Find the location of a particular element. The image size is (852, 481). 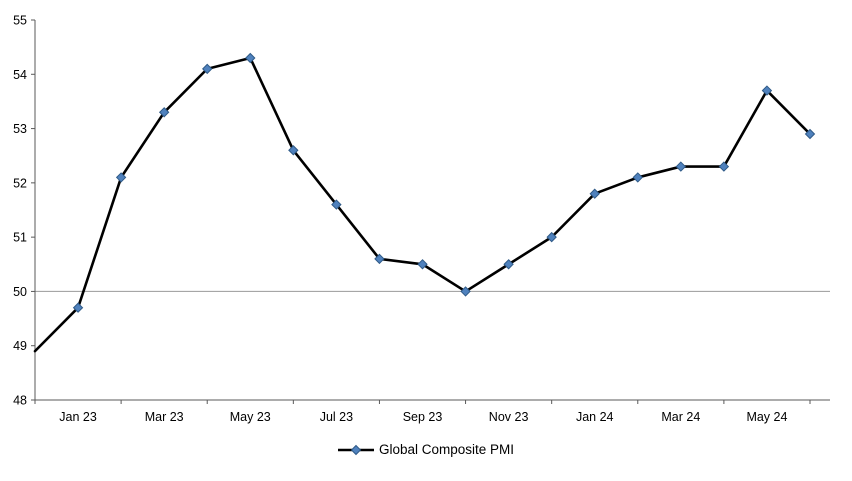

legend-diamond-marker-icon is located at coordinates (356, 449).